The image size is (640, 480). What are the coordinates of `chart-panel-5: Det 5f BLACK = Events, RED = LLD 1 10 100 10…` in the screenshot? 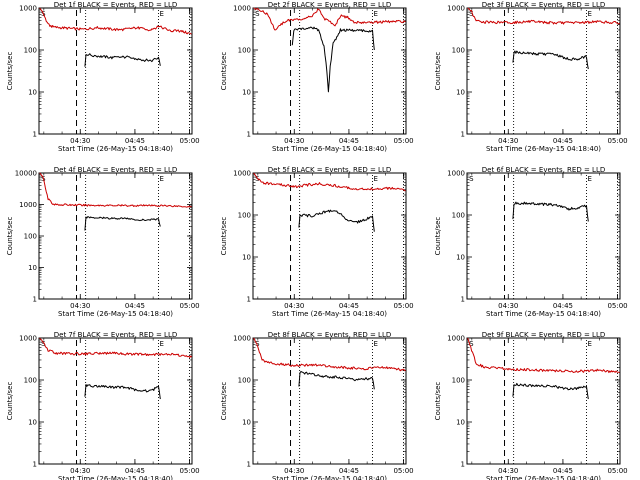 It's located at (317, 242).